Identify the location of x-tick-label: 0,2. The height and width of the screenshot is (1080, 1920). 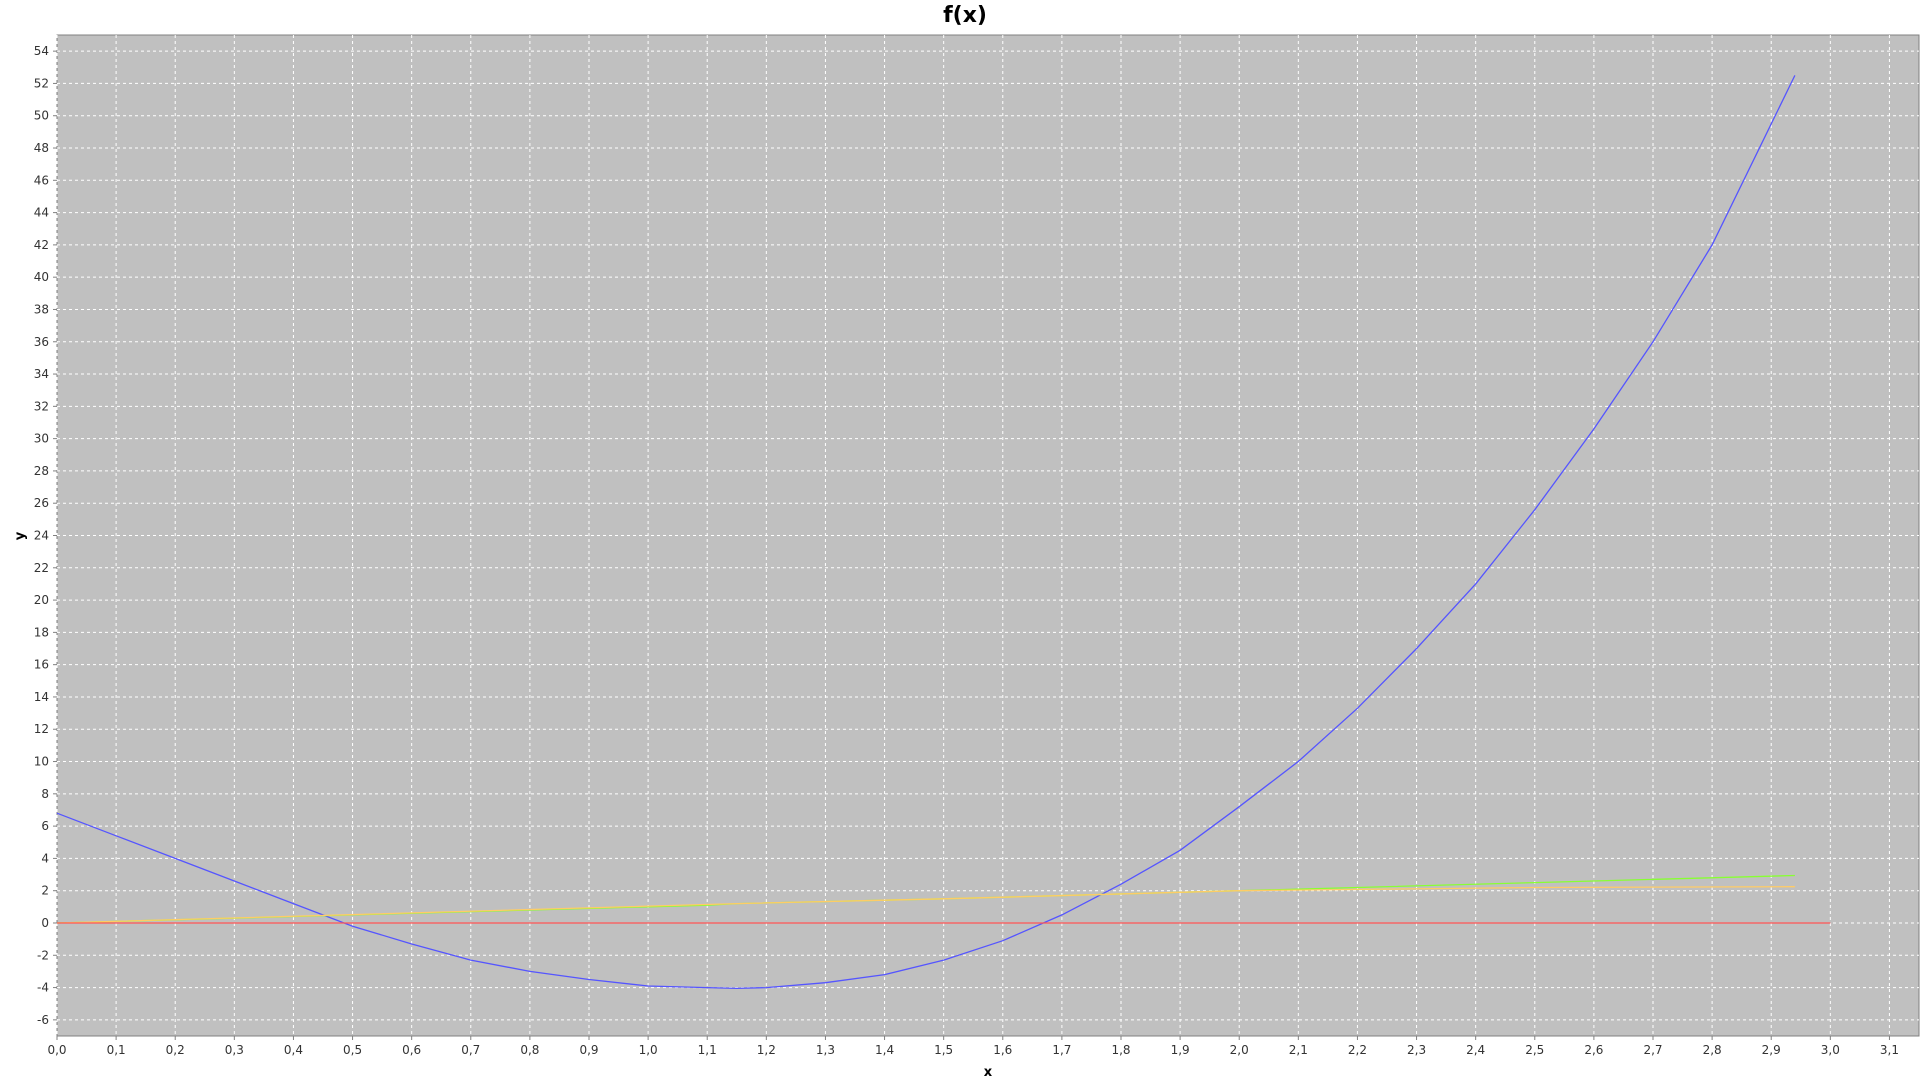
(175, 1050).